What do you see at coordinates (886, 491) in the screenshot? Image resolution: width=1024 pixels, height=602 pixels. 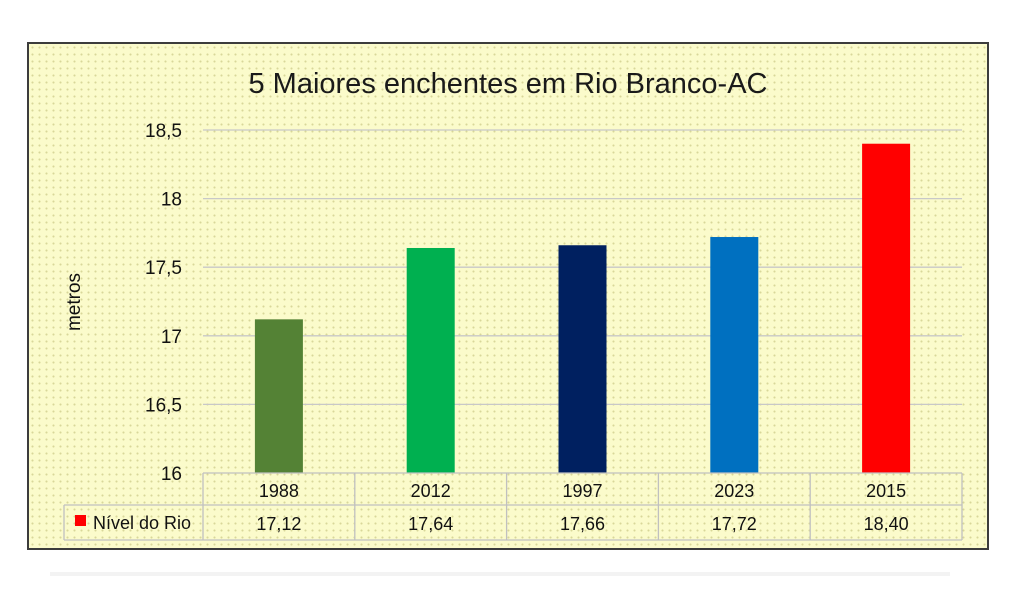 I see `x-tick-label: 2015` at bounding box center [886, 491].